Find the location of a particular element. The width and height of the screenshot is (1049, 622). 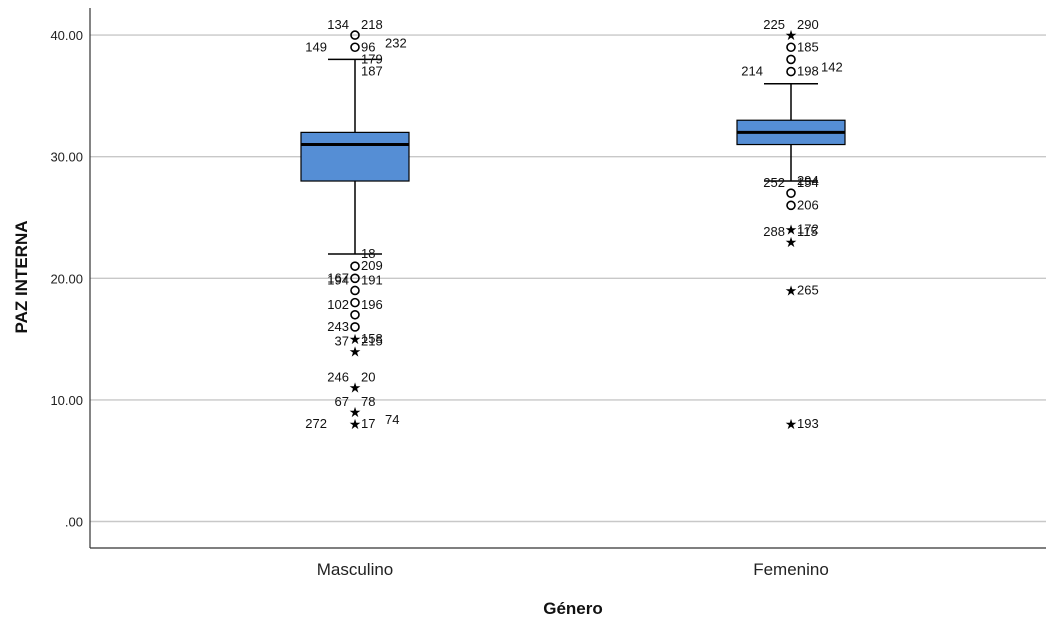

case-label: 37 is located at coordinates (342, 340).